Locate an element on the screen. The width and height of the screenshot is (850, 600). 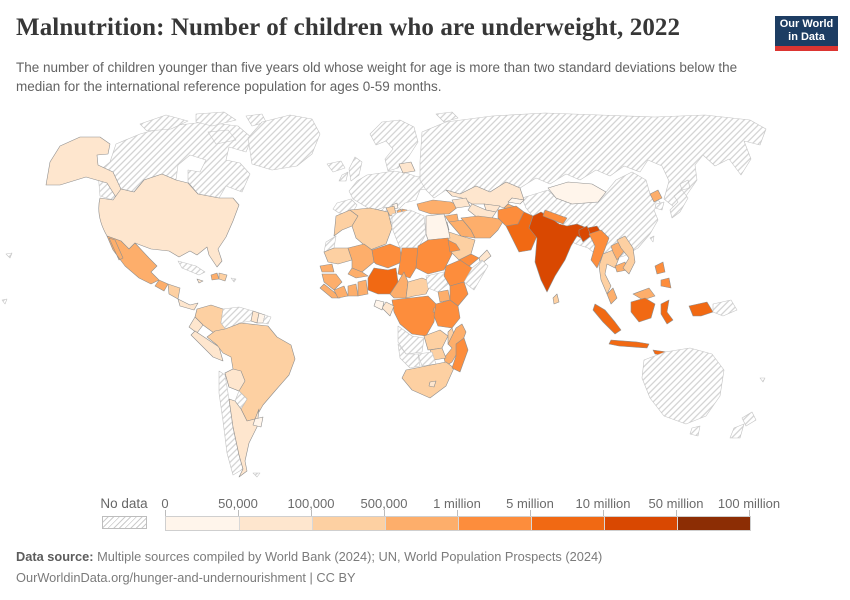
country-sri-lanka is located at coordinates (556, 299).